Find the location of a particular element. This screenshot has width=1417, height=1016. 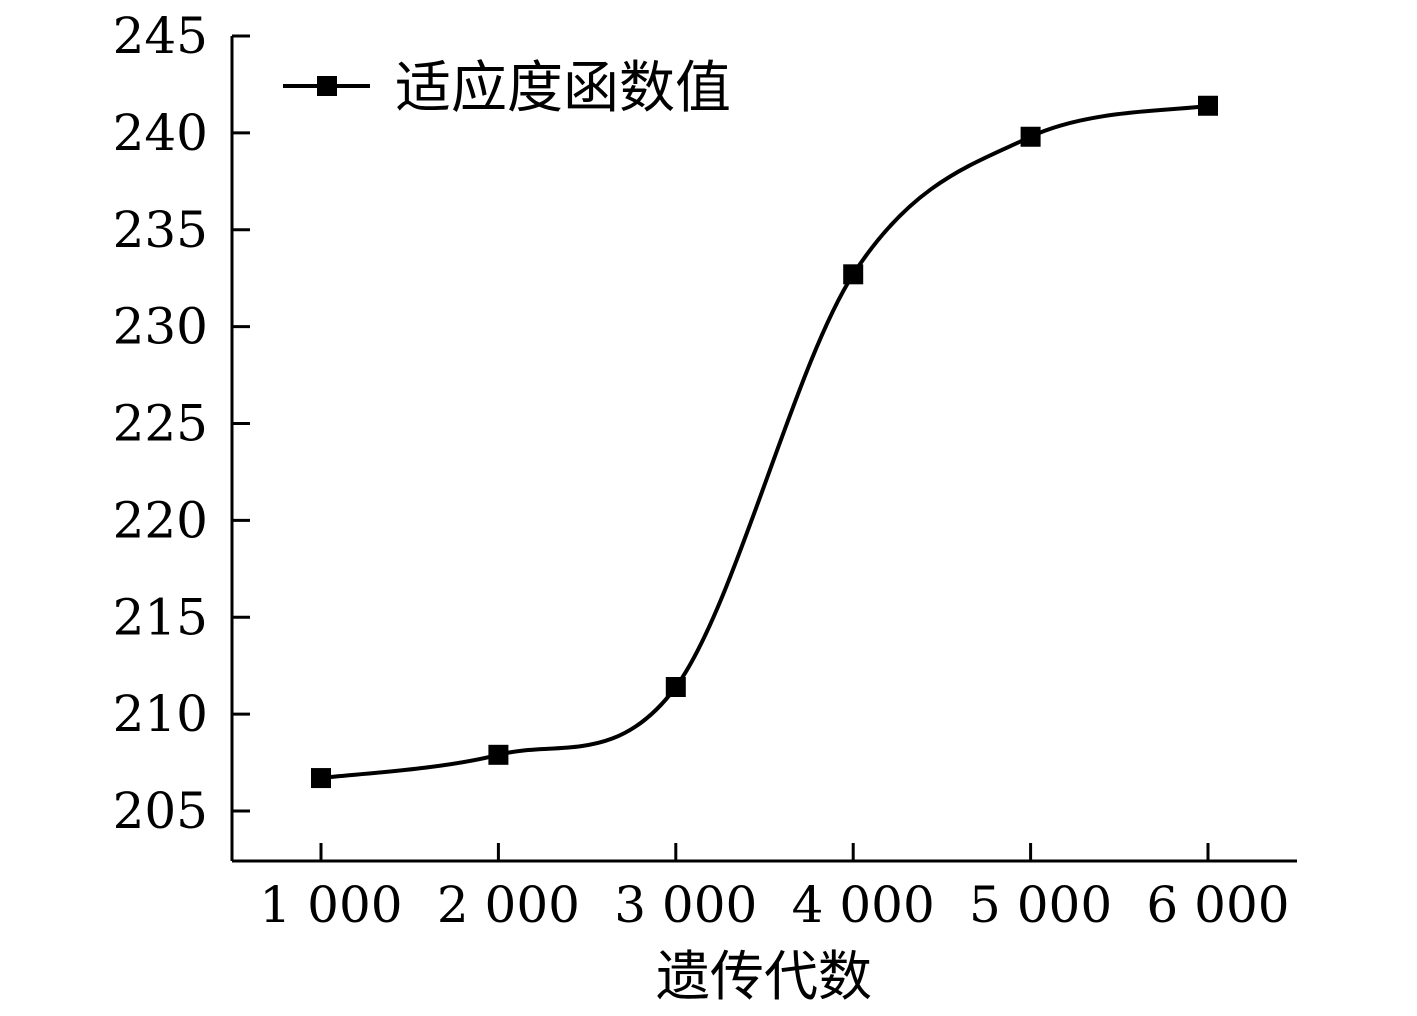

x-axis-title: 遗传代数 is located at coordinates (764, 976).